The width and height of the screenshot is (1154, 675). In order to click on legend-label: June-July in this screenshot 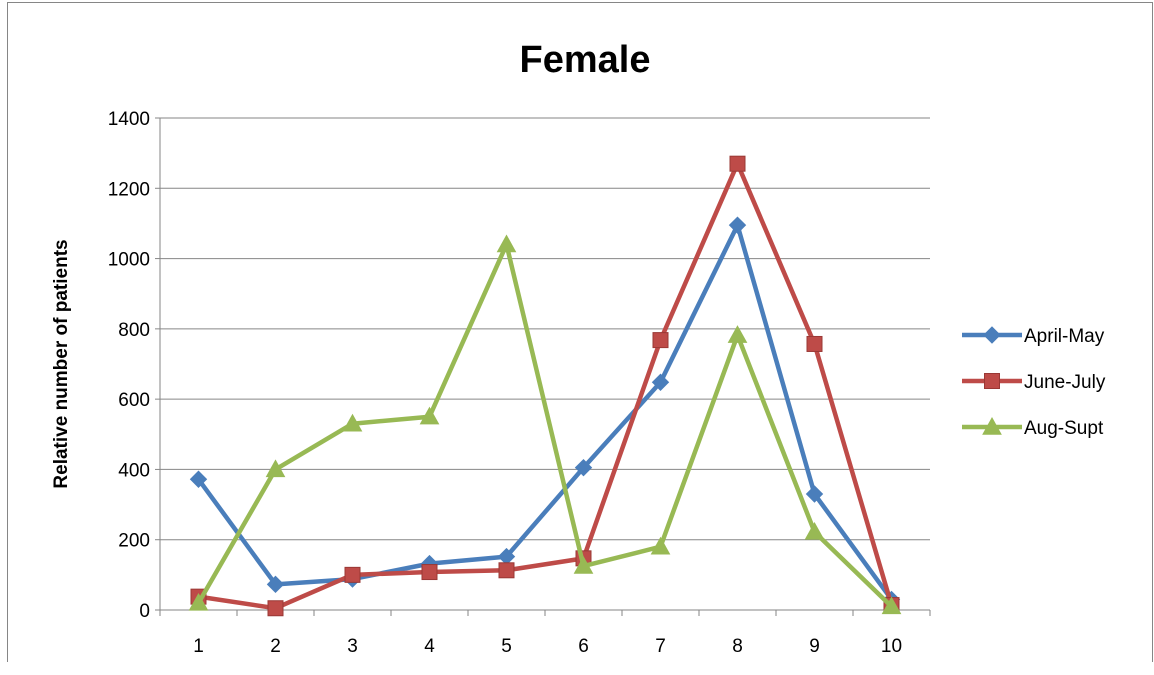, I will do `click(1065, 382)`.